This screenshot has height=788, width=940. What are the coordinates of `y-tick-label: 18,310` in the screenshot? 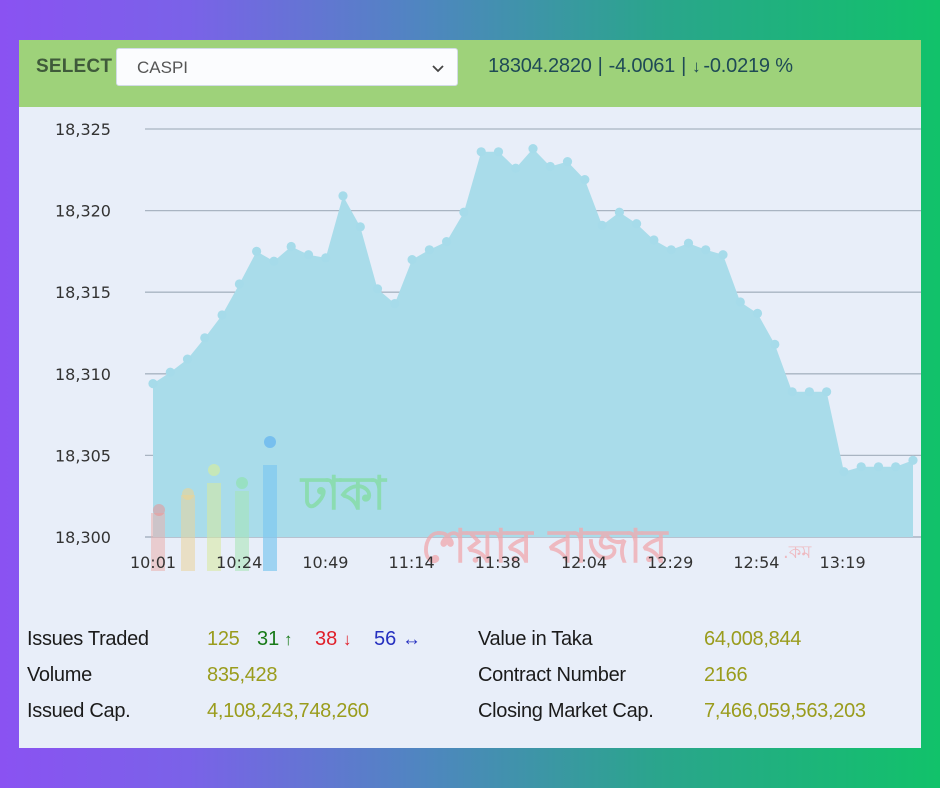 It's located at (83, 374).